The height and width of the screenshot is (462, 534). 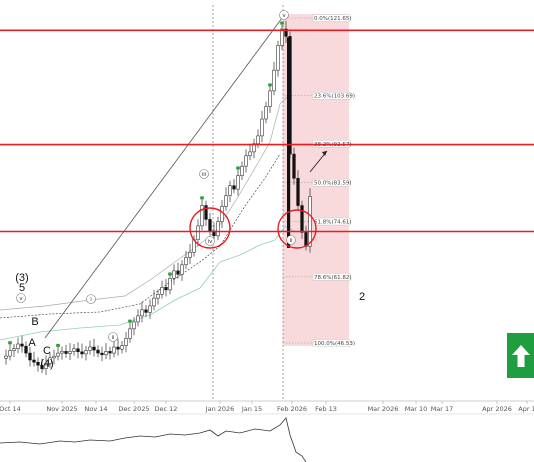 What do you see at coordinates (416, 409) in the screenshot?
I see `x-tick-label: Mar 10` at bounding box center [416, 409].